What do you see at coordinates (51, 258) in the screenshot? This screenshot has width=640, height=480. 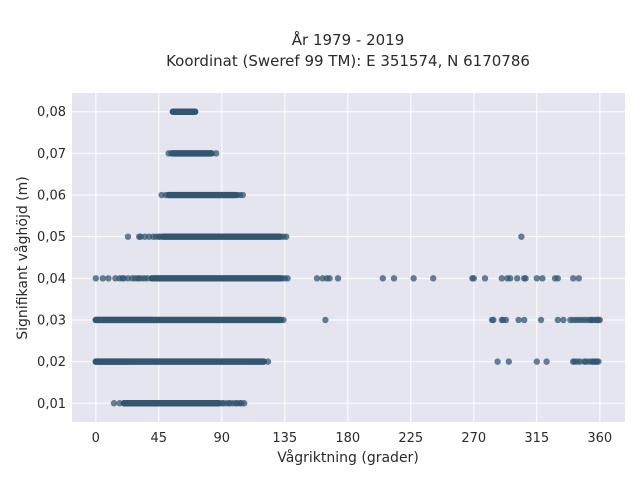 I see `y-tick-labels: 0,01 0,02 0,03 0,04 0,05 0,06 0,07 0,08` at bounding box center [51, 258].